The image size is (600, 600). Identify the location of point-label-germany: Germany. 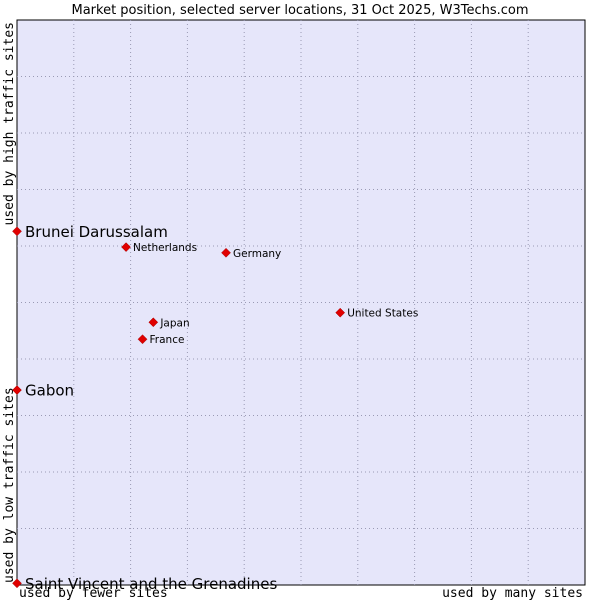
(257, 254).